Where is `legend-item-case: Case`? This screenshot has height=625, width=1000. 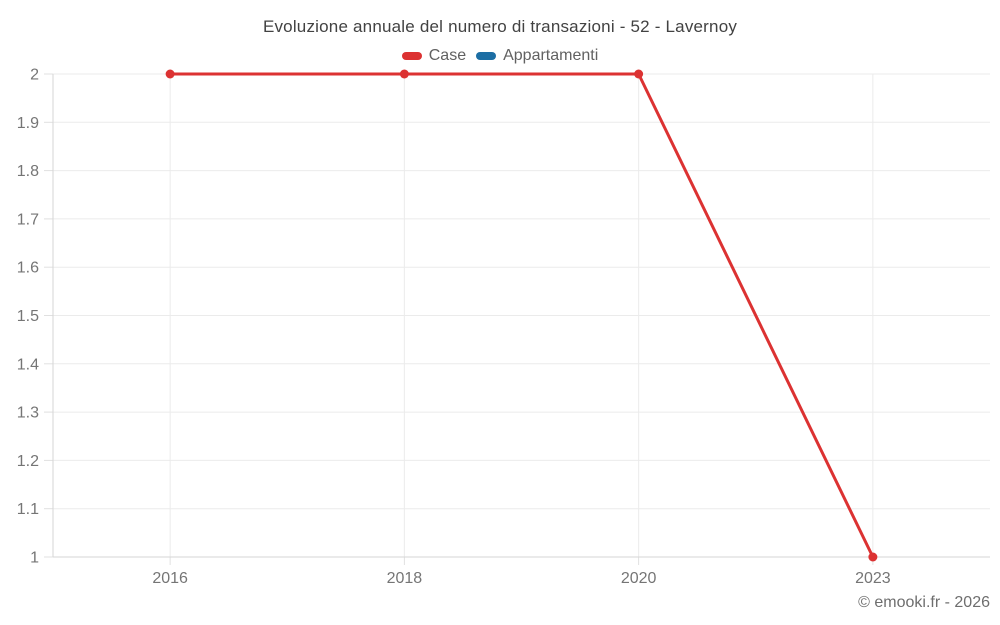 legend-item-case: Case is located at coordinates (434, 56).